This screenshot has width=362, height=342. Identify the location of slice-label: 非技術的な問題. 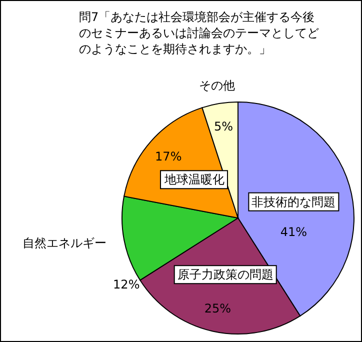
(294, 201).